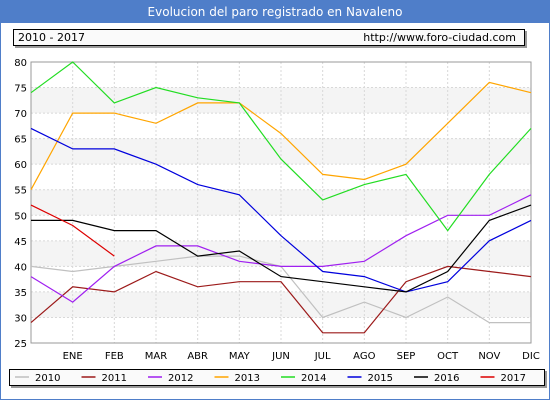  I want to click on source-url: http://www.foro-ciudad.com, so click(439, 37).